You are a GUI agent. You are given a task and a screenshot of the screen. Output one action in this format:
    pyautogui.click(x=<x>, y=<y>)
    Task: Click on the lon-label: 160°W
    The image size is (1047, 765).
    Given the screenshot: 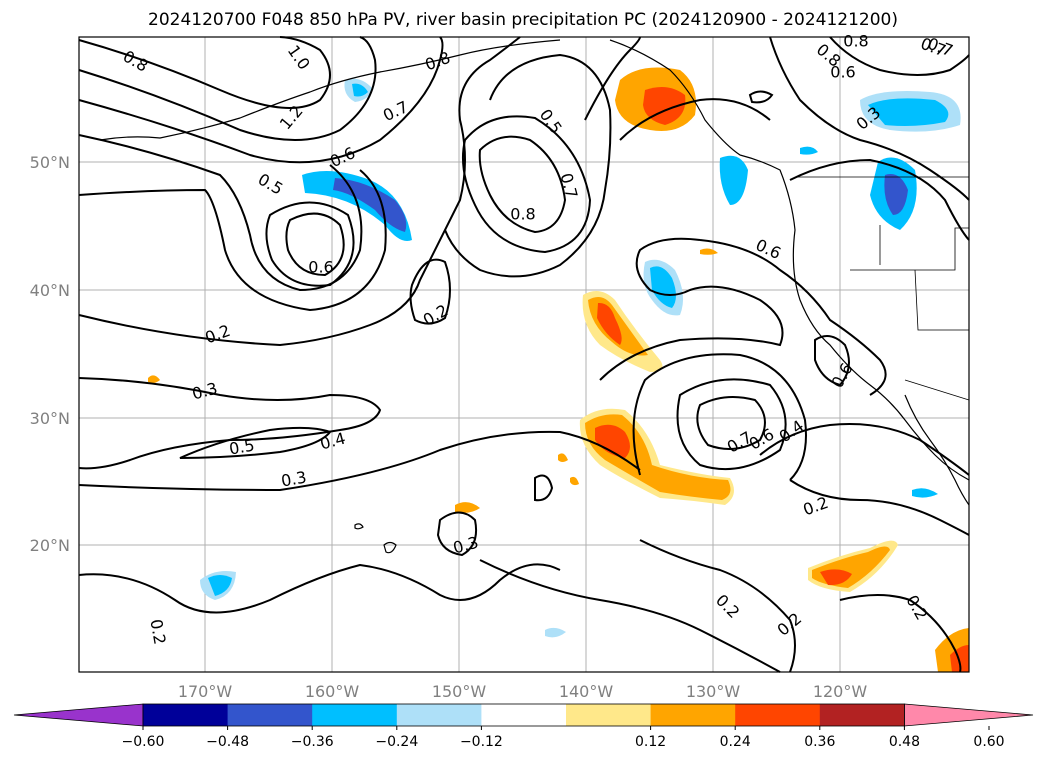 What is the action you would take?
    pyautogui.click(x=332, y=691)
    